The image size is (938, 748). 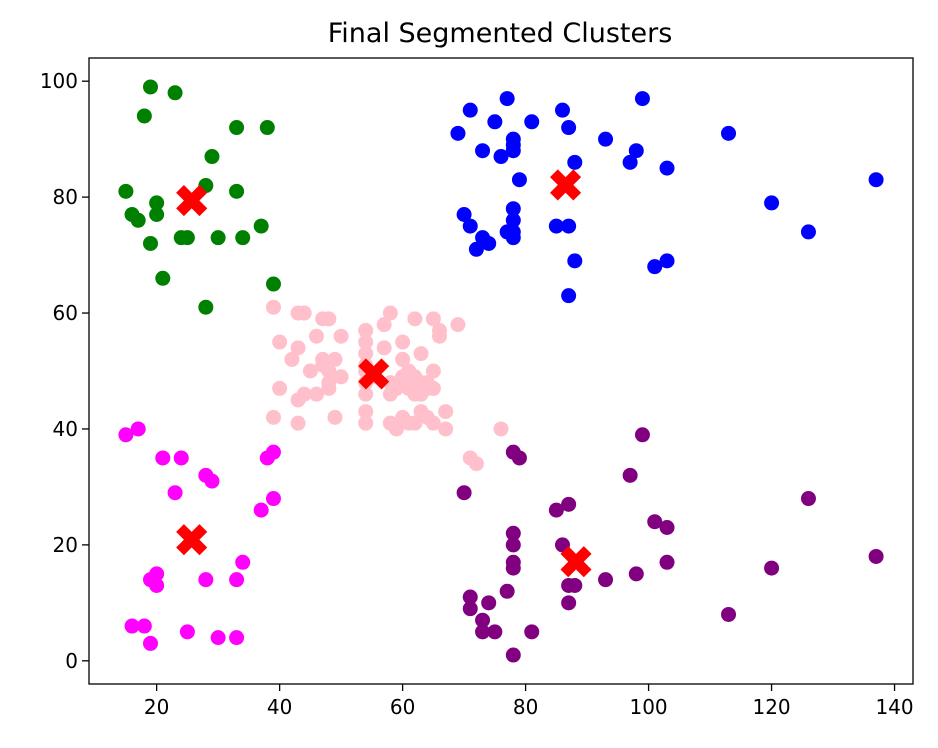 What do you see at coordinates (65, 545) in the screenshot?
I see `y-tick-label: 20` at bounding box center [65, 545].